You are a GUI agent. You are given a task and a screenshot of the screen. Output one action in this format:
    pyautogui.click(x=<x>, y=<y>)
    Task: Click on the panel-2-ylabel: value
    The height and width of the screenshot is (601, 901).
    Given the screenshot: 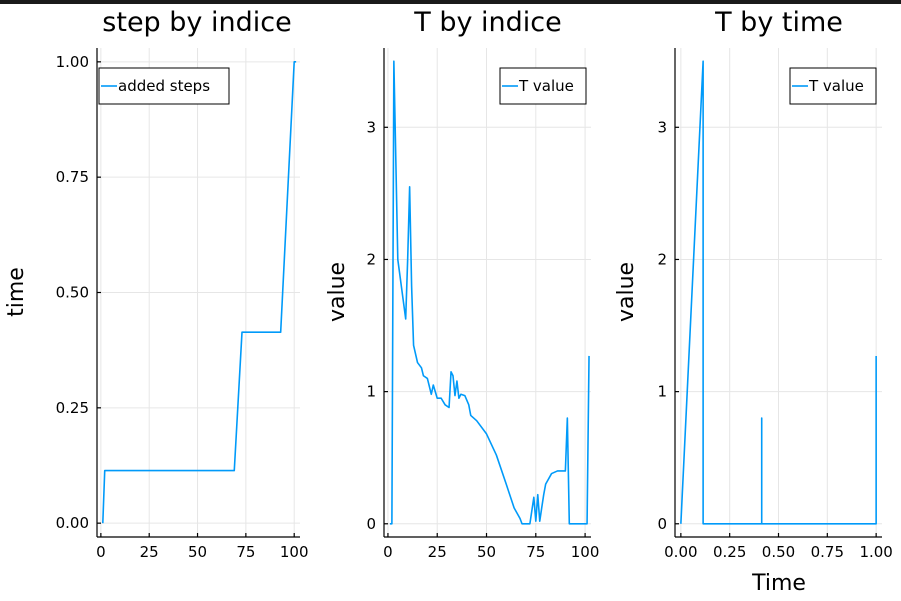 What is the action you would take?
    pyautogui.click(x=337, y=292)
    